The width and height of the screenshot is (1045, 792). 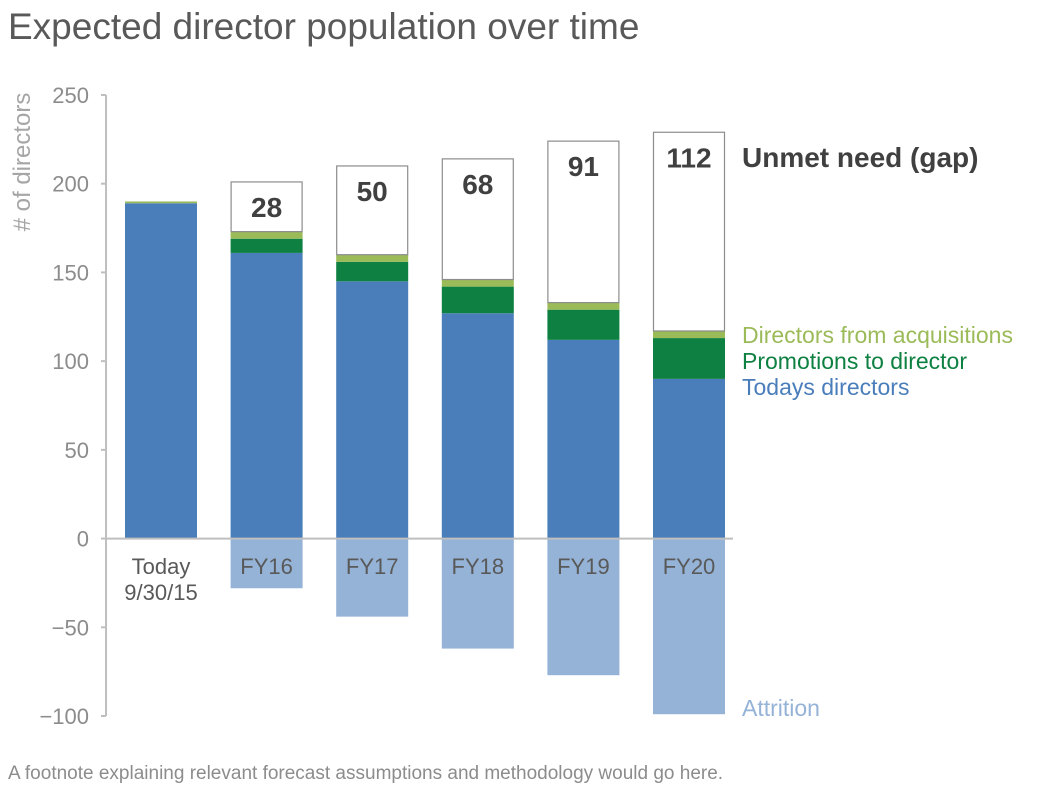 What do you see at coordinates (22, 162) in the screenshot?
I see `y-axis-title: # of directors` at bounding box center [22, 162].